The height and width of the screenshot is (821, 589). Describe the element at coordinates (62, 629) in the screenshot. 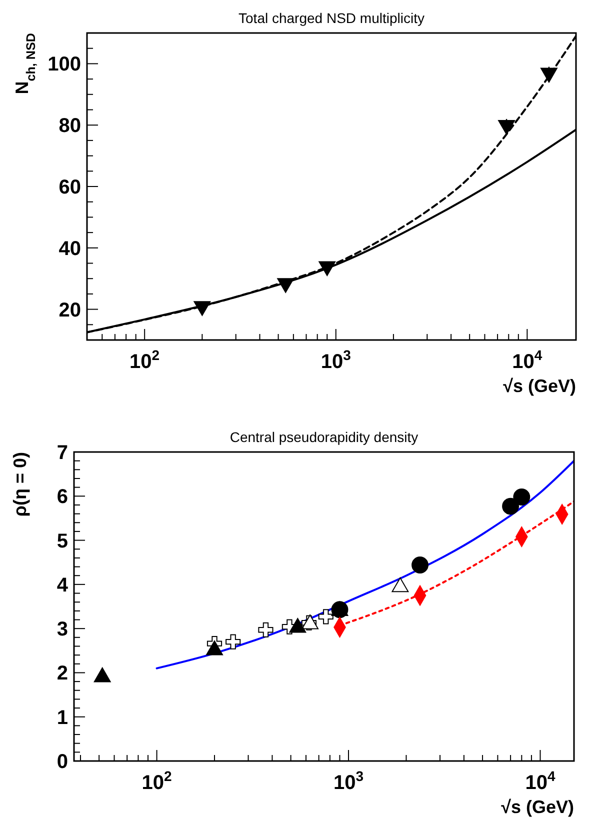

I see `y-tick-label: 3` at that location.